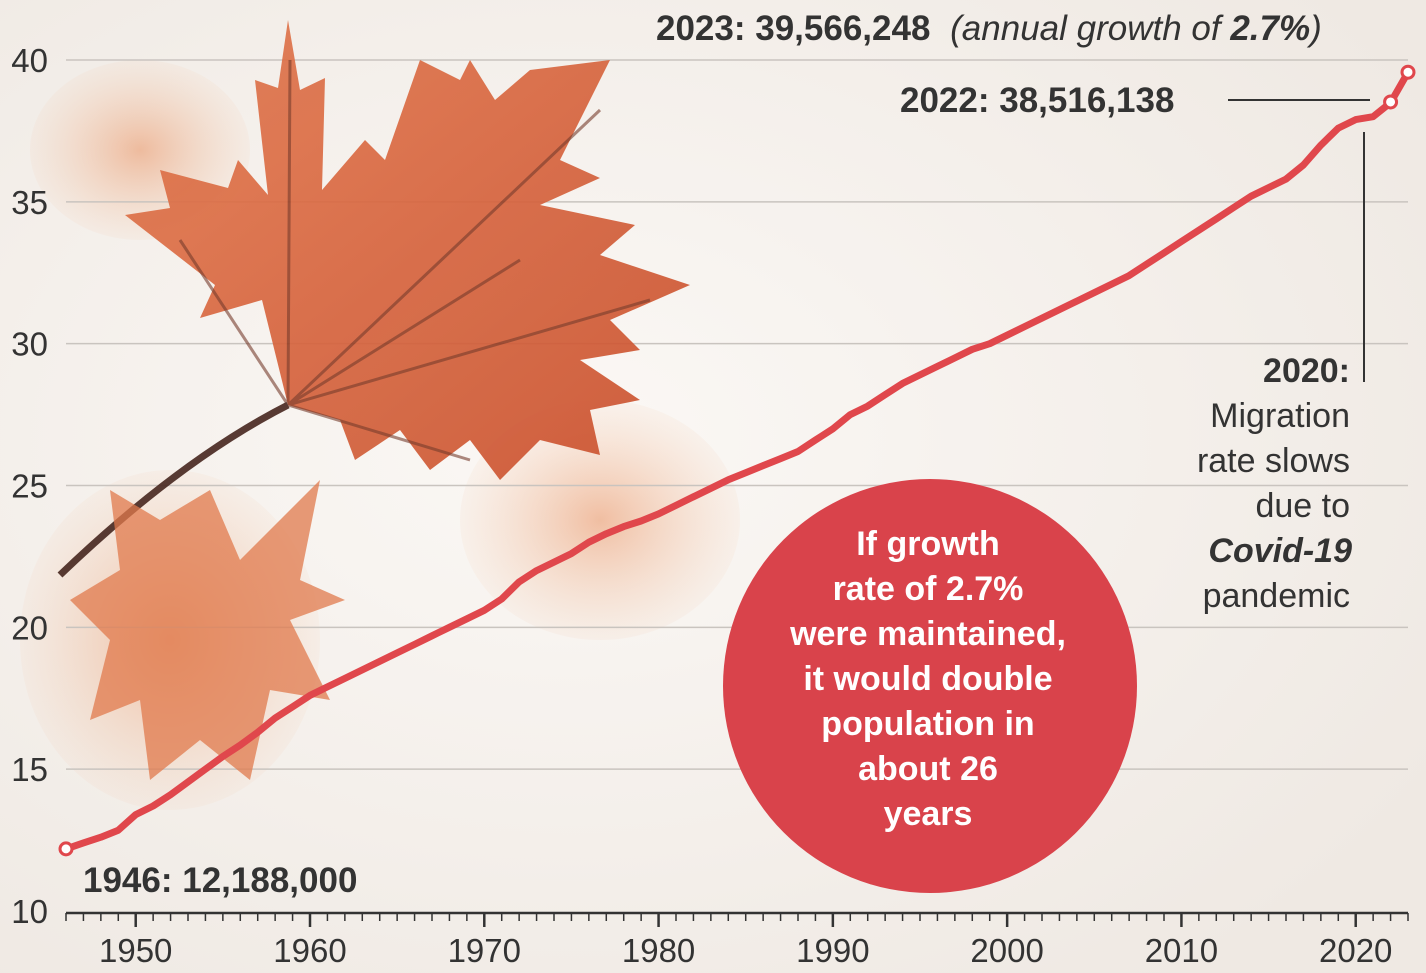 The width and height of the screenshot is (1426, 973). I want to click on annotation-2020-last: pandemic, so click(1276, 596).